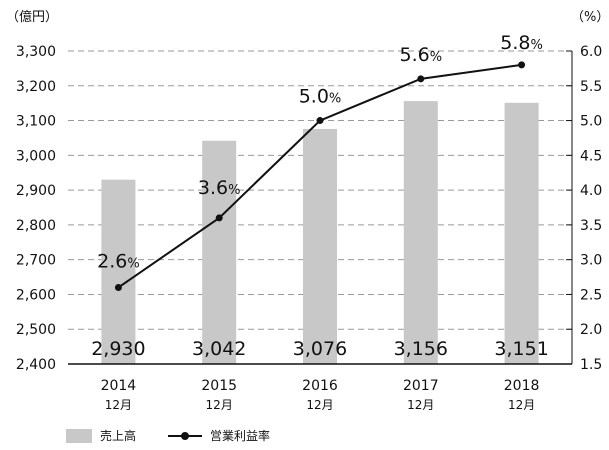 This screenshot has width=609, height=450. Describe the element at coordinates (219, 188) in the screenshot. I see `operating-margin-label: 3.6%` at that location.